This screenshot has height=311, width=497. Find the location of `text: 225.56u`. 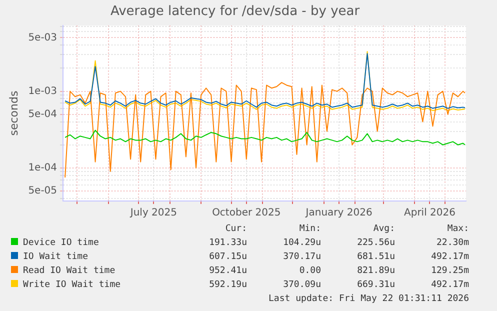

text: 225.56u is located at coordinates (376, 243).